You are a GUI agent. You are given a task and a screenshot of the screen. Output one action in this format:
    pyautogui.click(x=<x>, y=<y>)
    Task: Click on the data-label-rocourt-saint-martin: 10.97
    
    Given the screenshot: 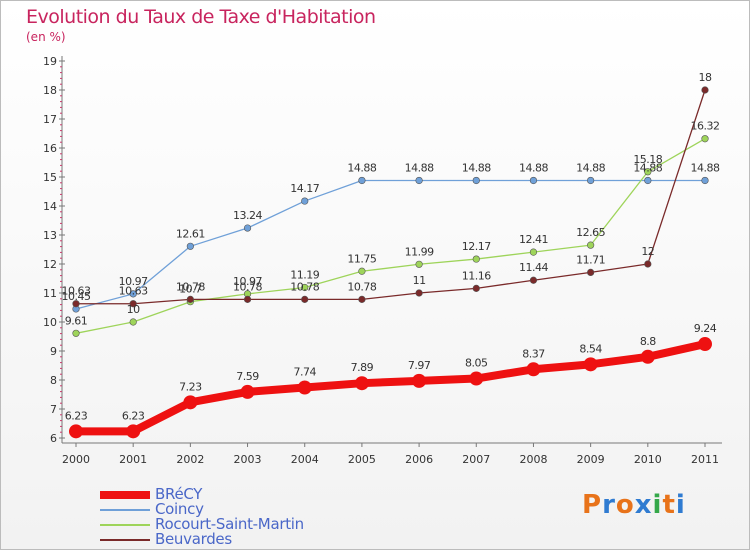 What is the action you would take?
    pyautogui.click(x=247, y=281)
    